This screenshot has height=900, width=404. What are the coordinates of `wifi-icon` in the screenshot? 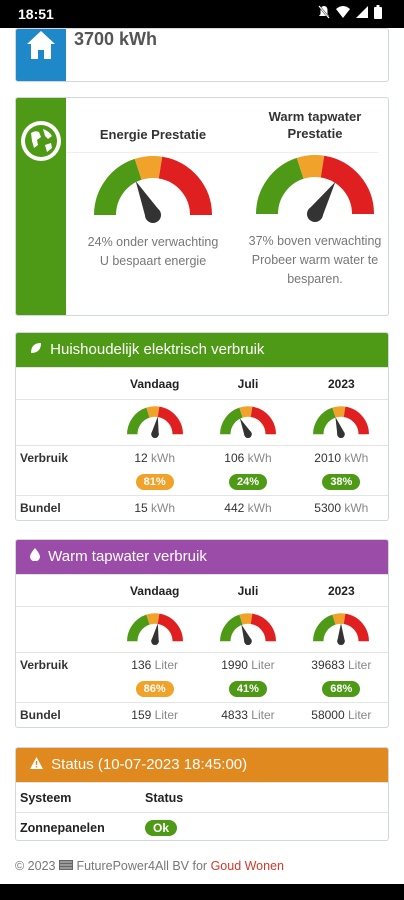 It's located at (343, 13).